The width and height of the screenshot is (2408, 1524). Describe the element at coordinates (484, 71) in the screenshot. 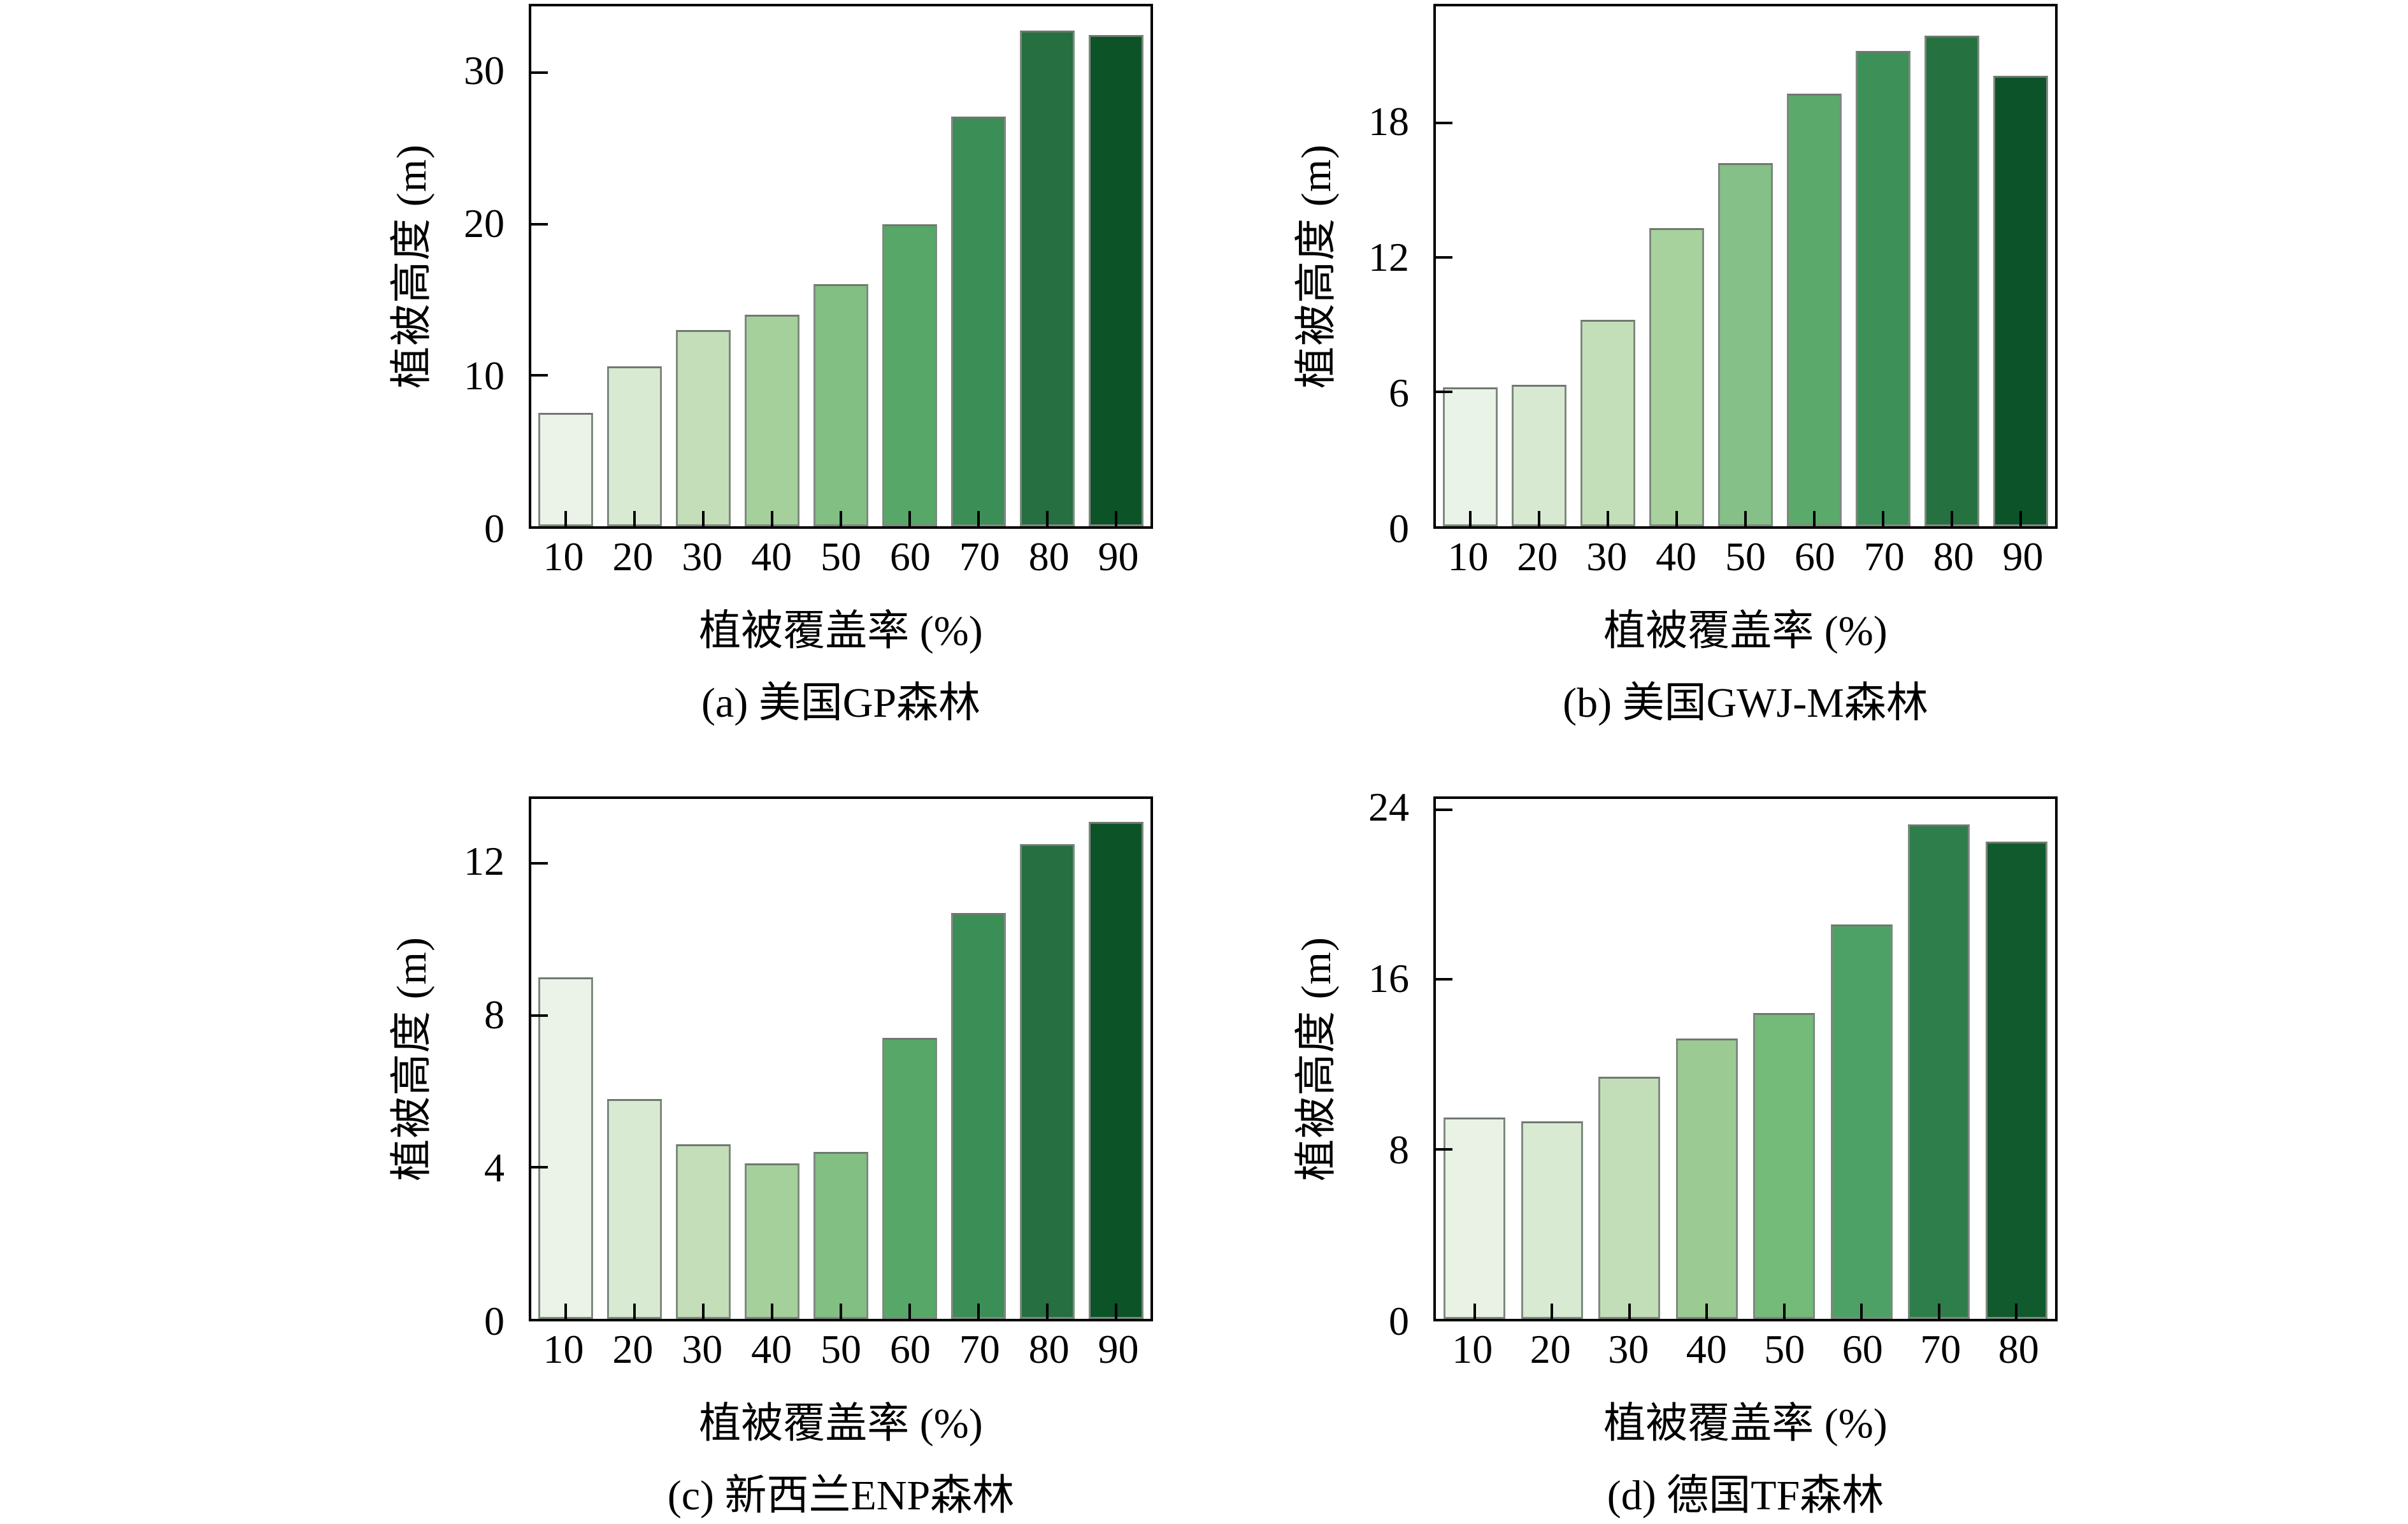

I see `y-tick-label: 30` at that location.